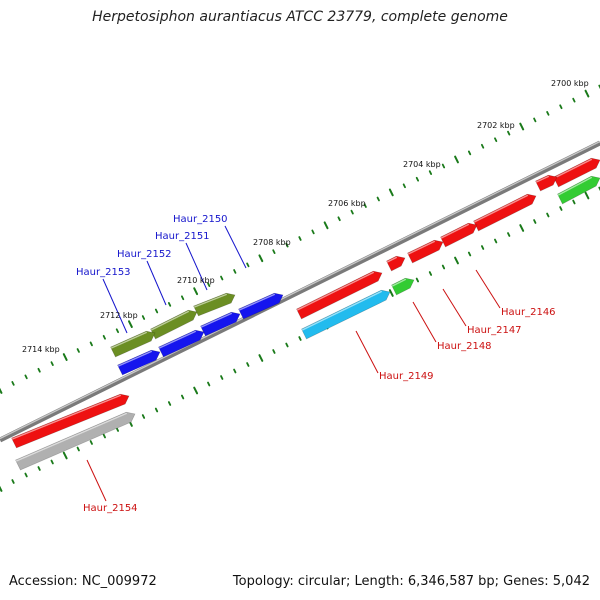 This screenshot has width=600, height=600. What do you see at coordinates (528, 312) in the screenshot?
I see `gene-label: Haur_2146` at bounding box center [528, 312].